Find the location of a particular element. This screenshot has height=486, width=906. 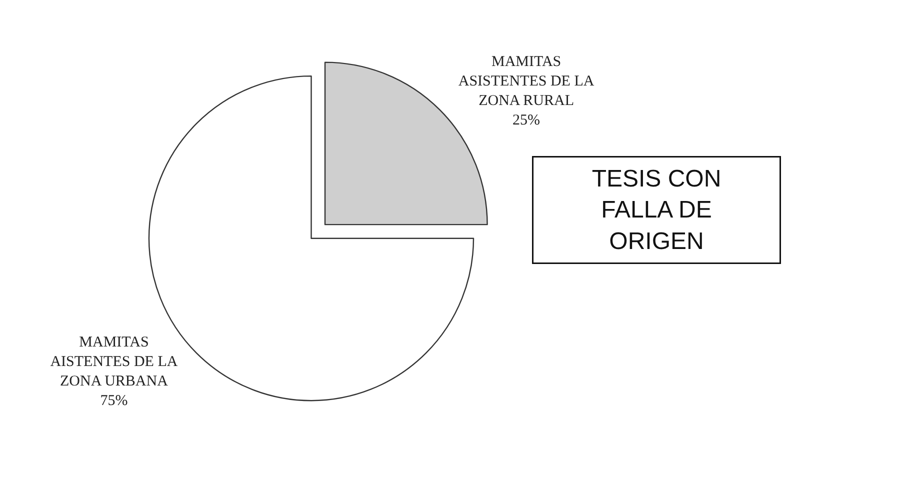

text: TESIS CON FALLA DE ORIGEN is located at coordinates (657, 210).